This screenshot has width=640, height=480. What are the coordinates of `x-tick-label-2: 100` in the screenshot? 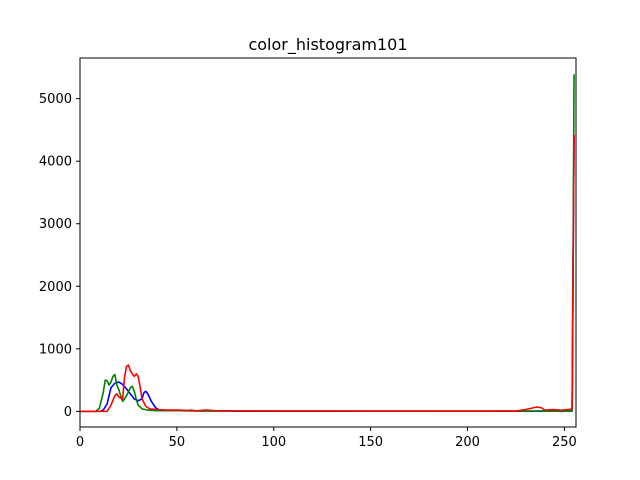 It's located at (273, 442).